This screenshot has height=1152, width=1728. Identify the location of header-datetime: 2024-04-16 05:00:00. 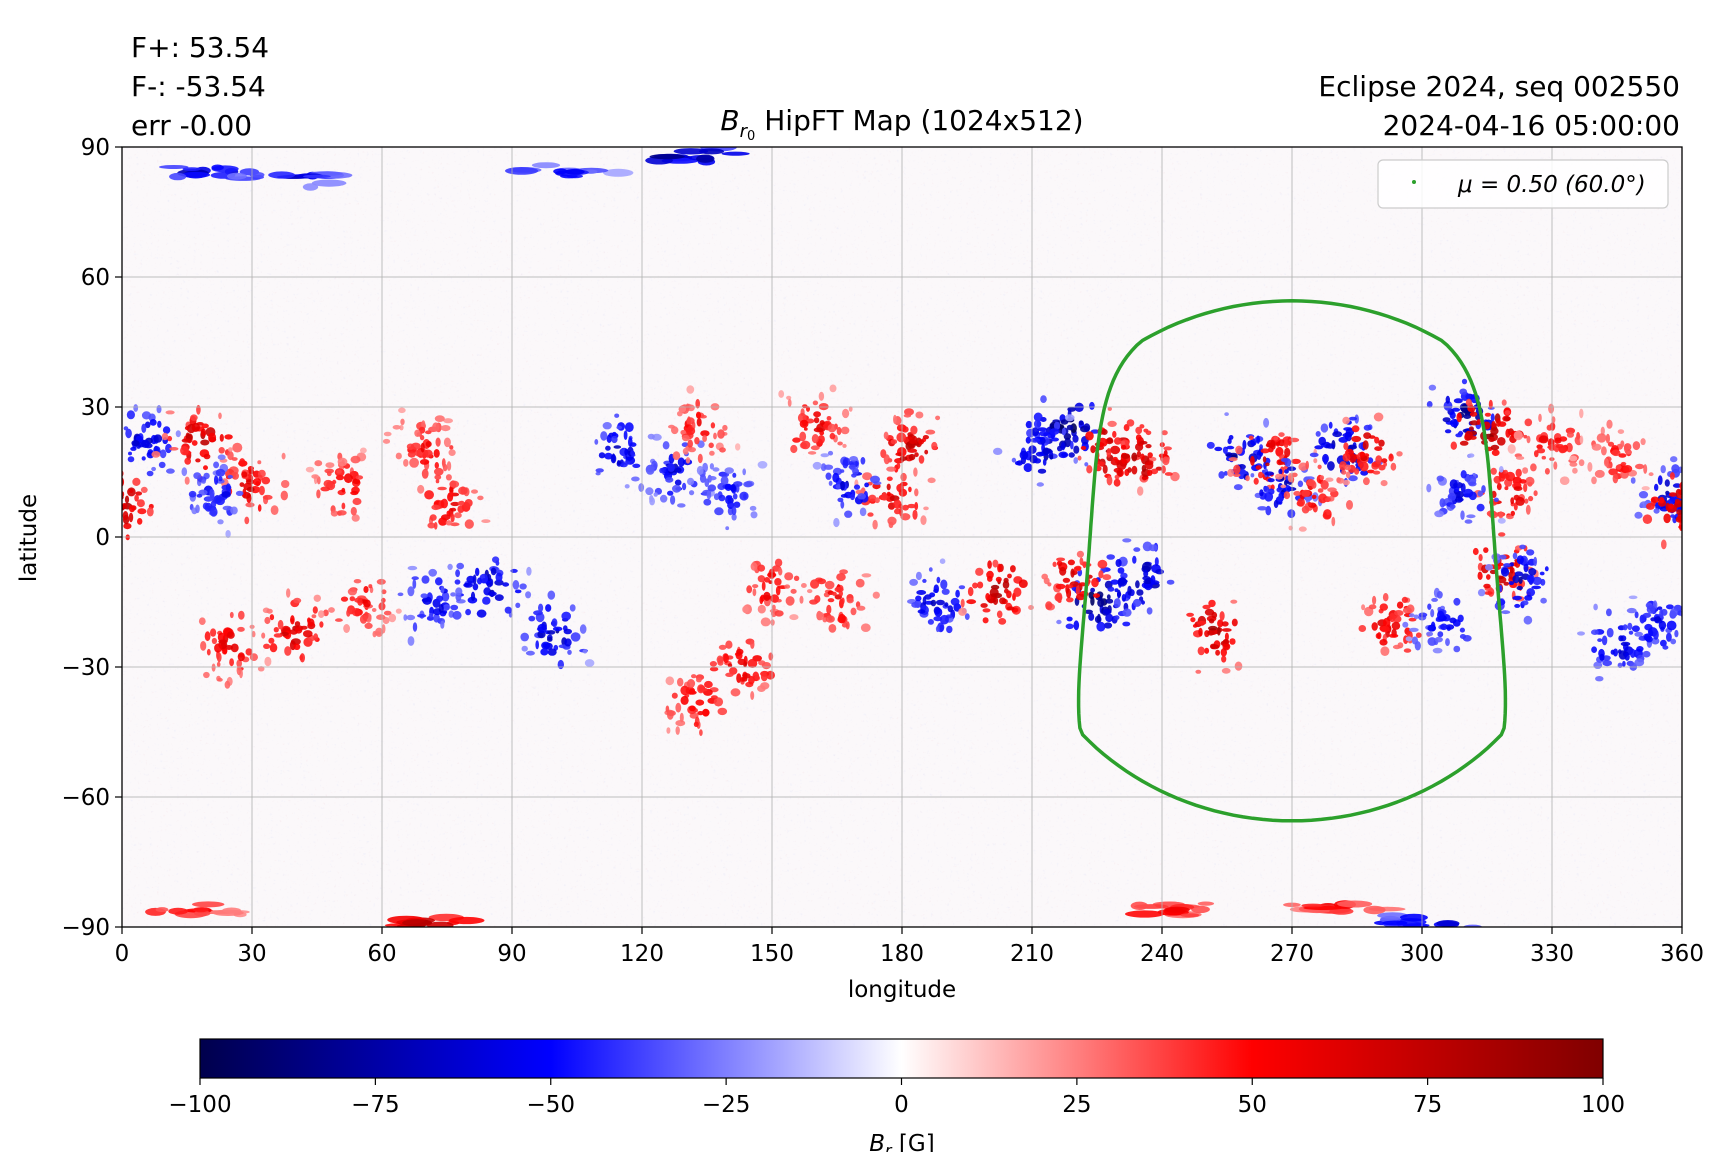
(1531, 125).